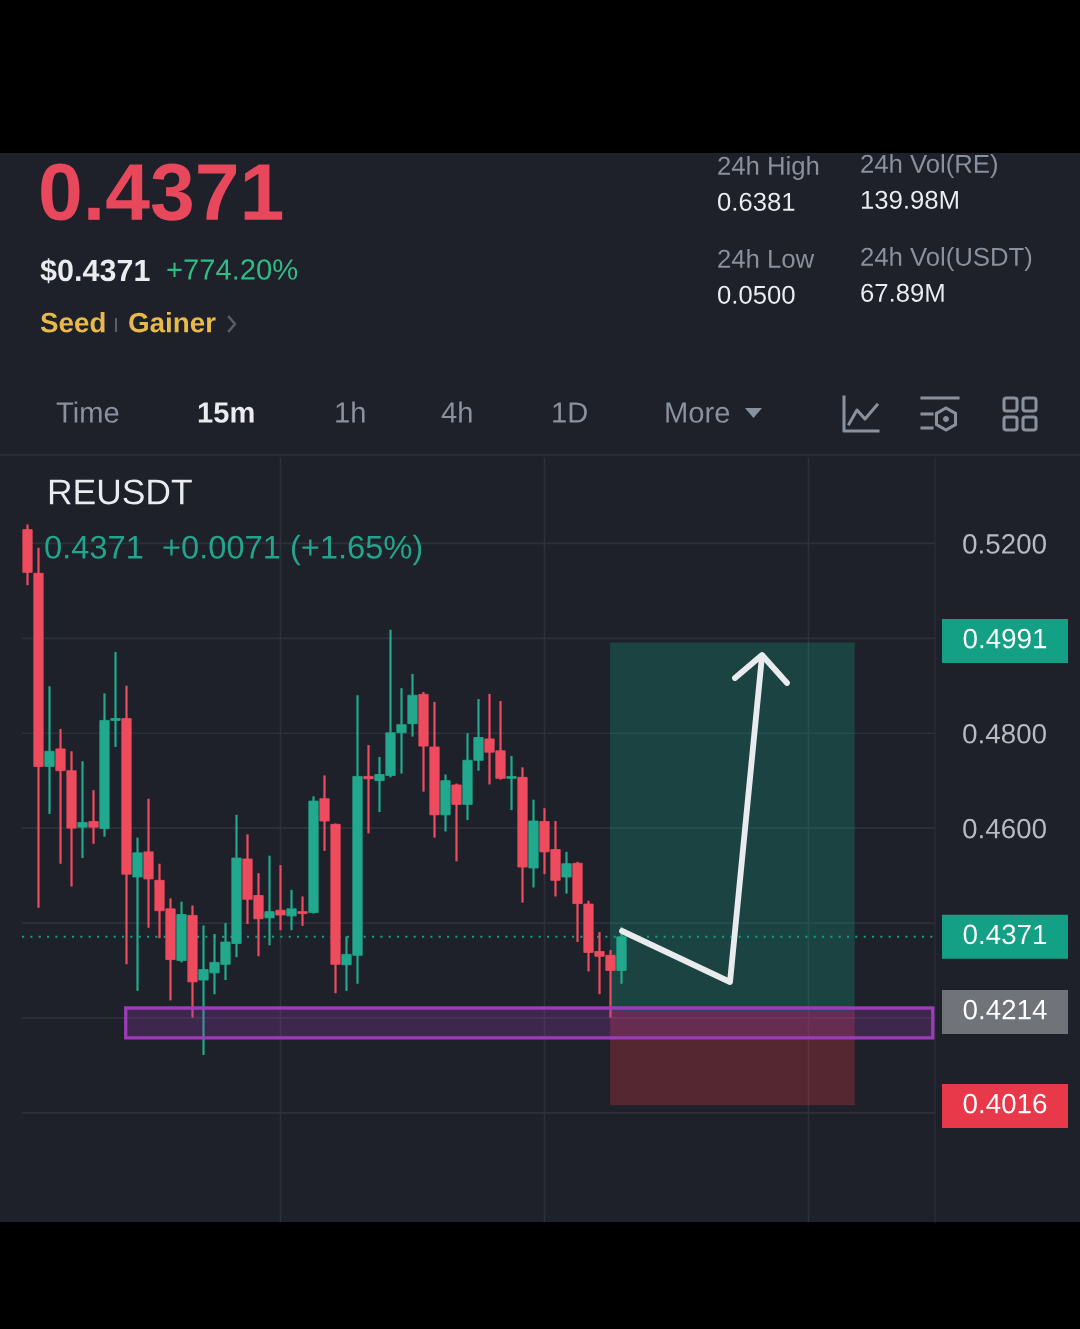 This screenshot has height=1329, width=1080. I want to click on text: 24h Vol(USDT), so click(946, 259).